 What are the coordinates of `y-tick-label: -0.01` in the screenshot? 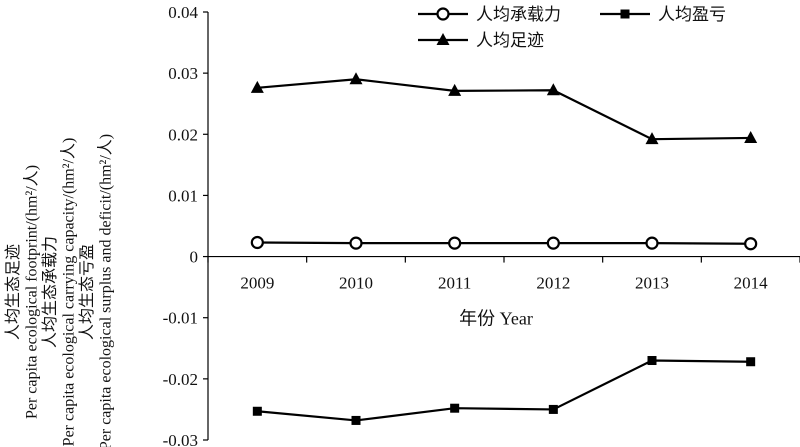 It's located at (180, 318).